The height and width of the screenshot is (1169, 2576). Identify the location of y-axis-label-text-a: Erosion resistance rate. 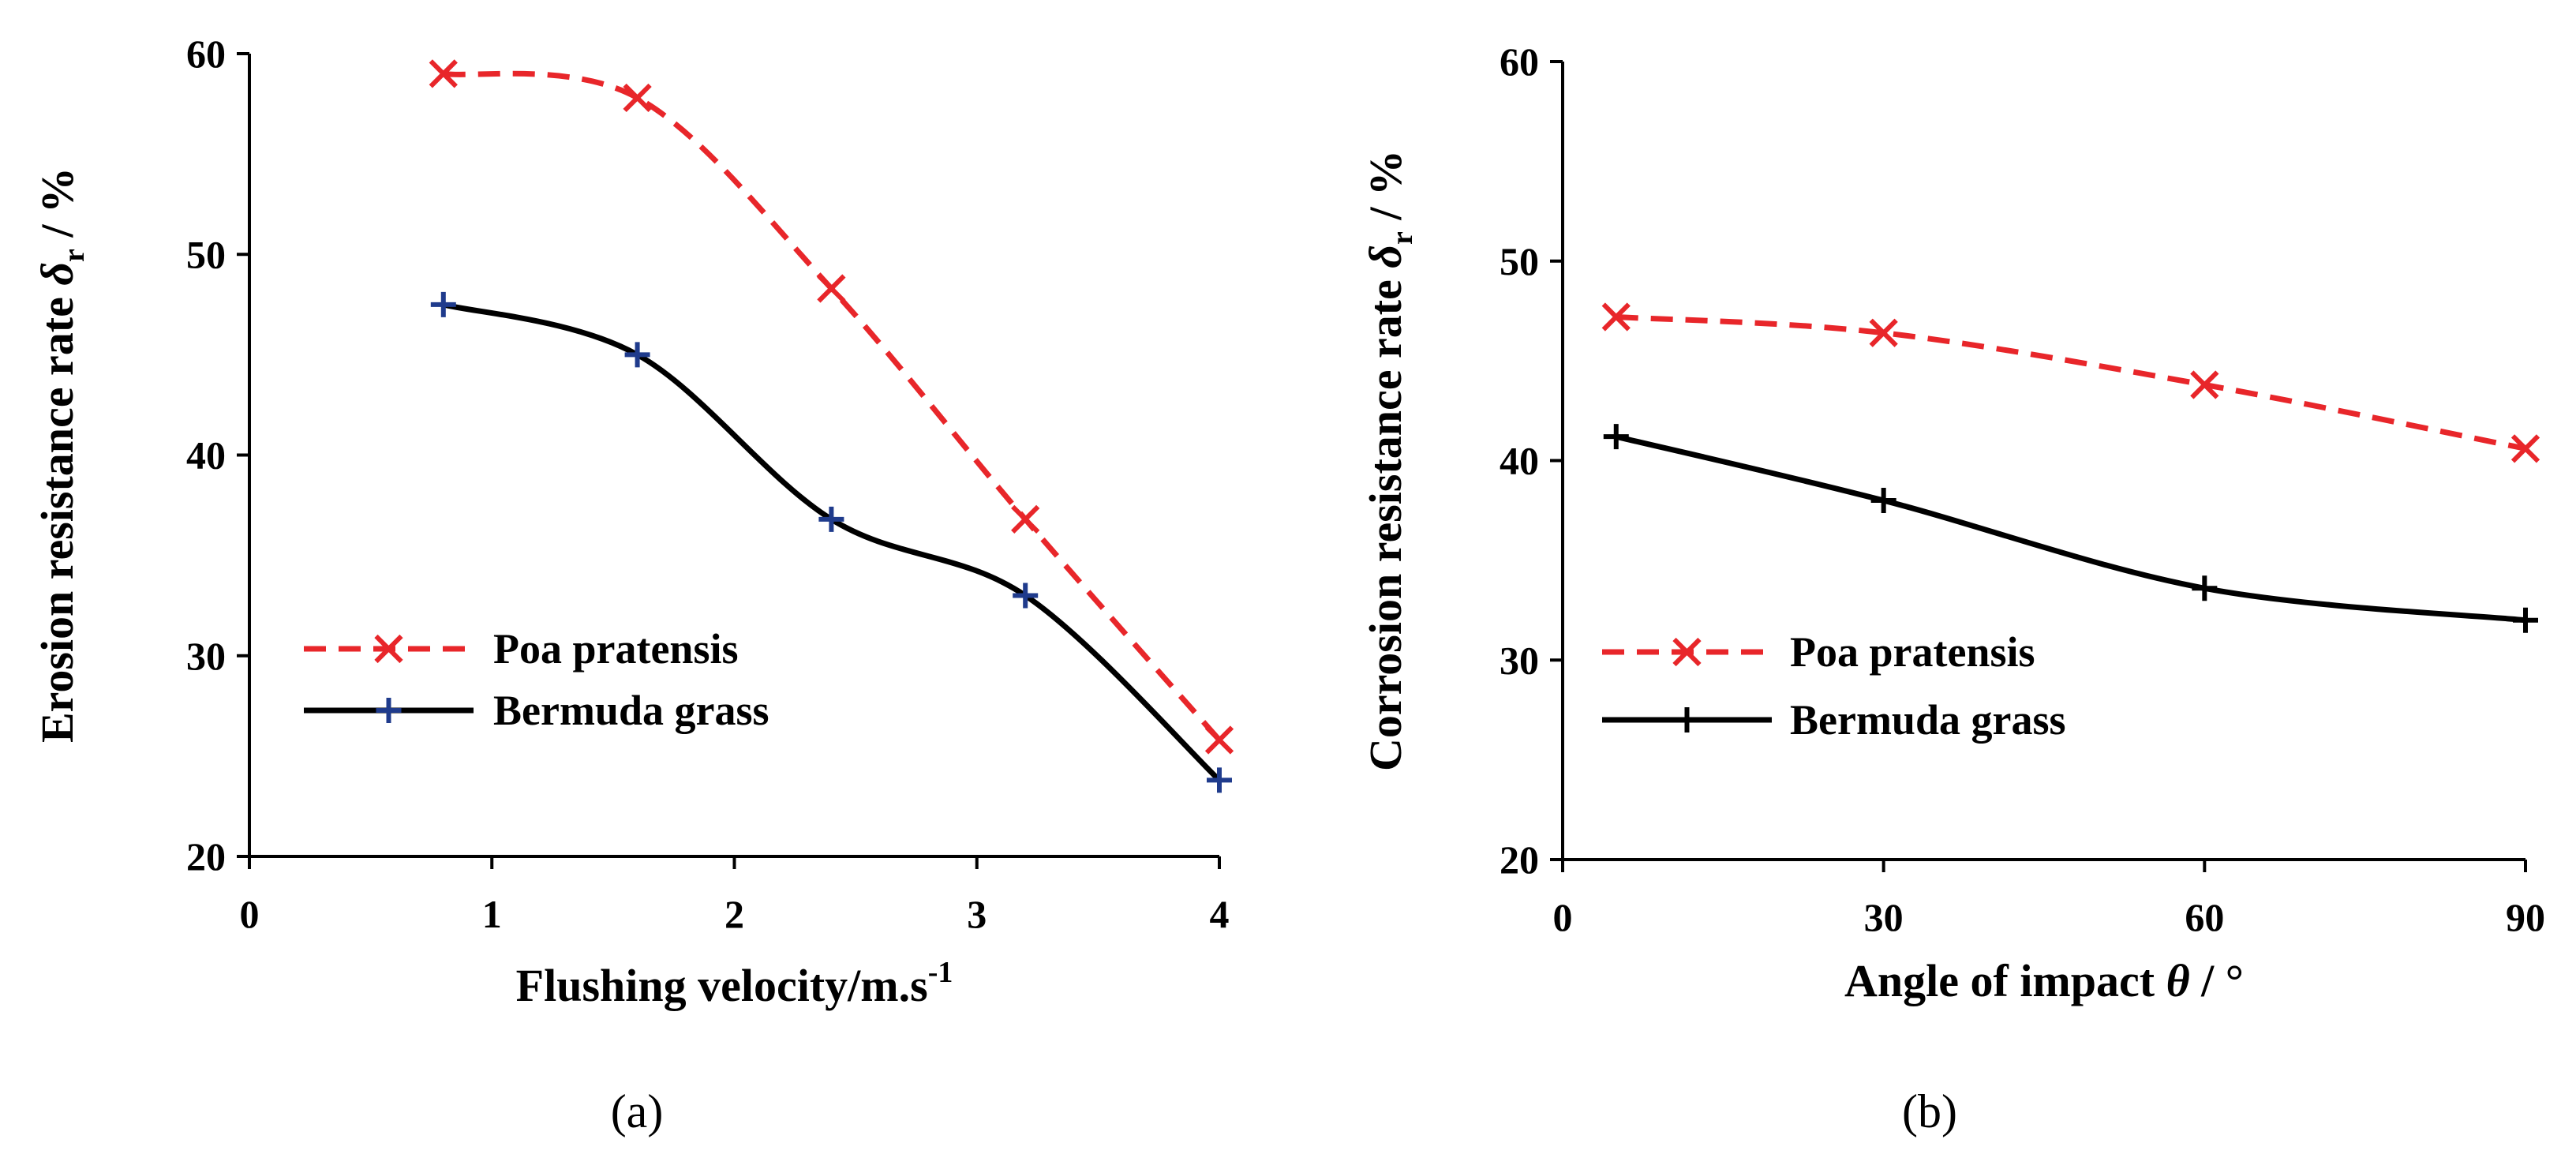
(57, 514).